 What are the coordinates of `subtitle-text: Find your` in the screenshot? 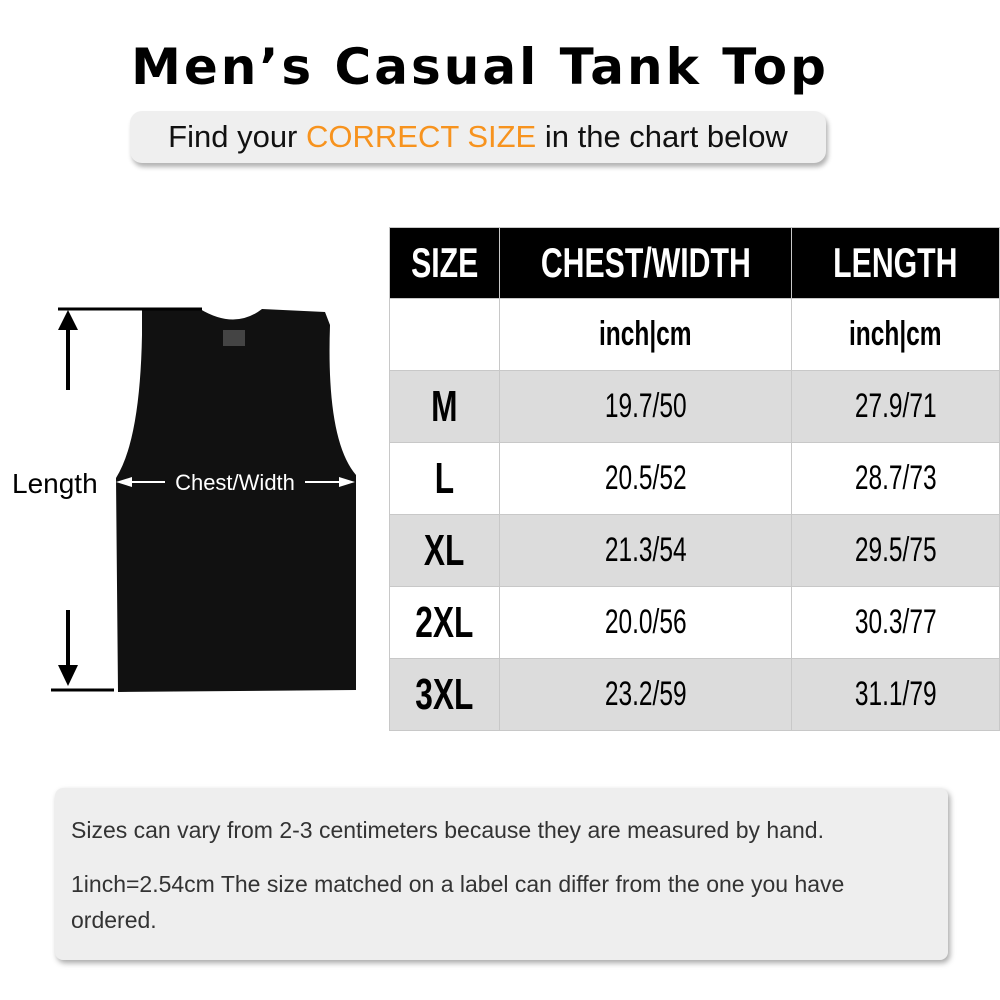 It's located at (237, 136).